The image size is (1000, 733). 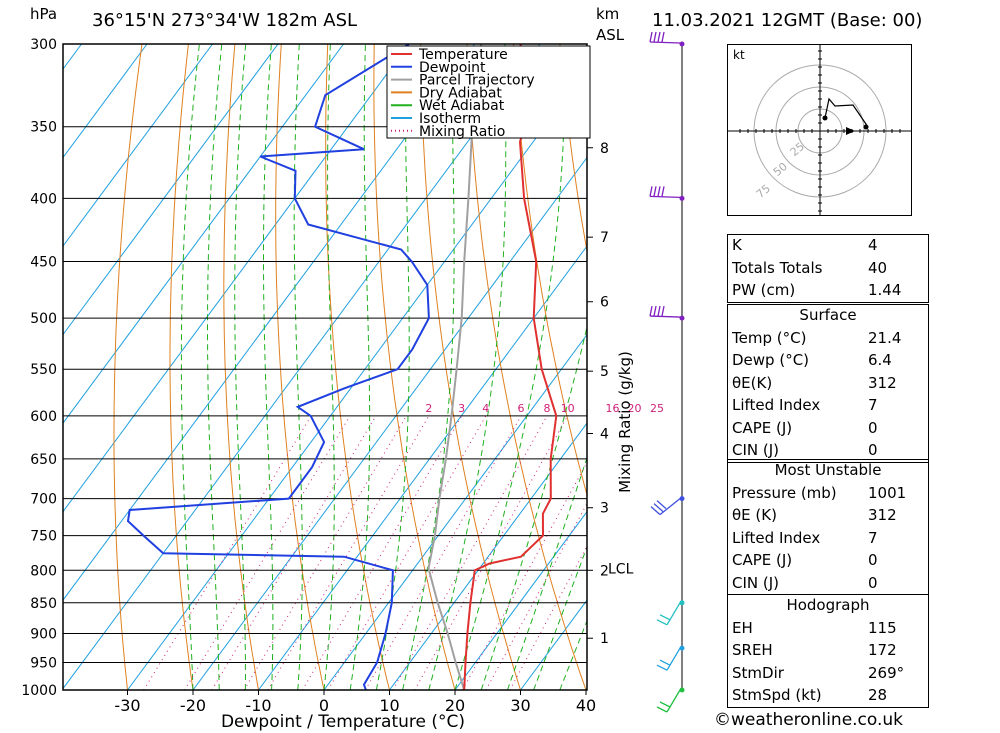 What do you see at coordinates (608, 14) in the screenshot?
I see `km-unit-label: km` at bounding box center [608, 14].